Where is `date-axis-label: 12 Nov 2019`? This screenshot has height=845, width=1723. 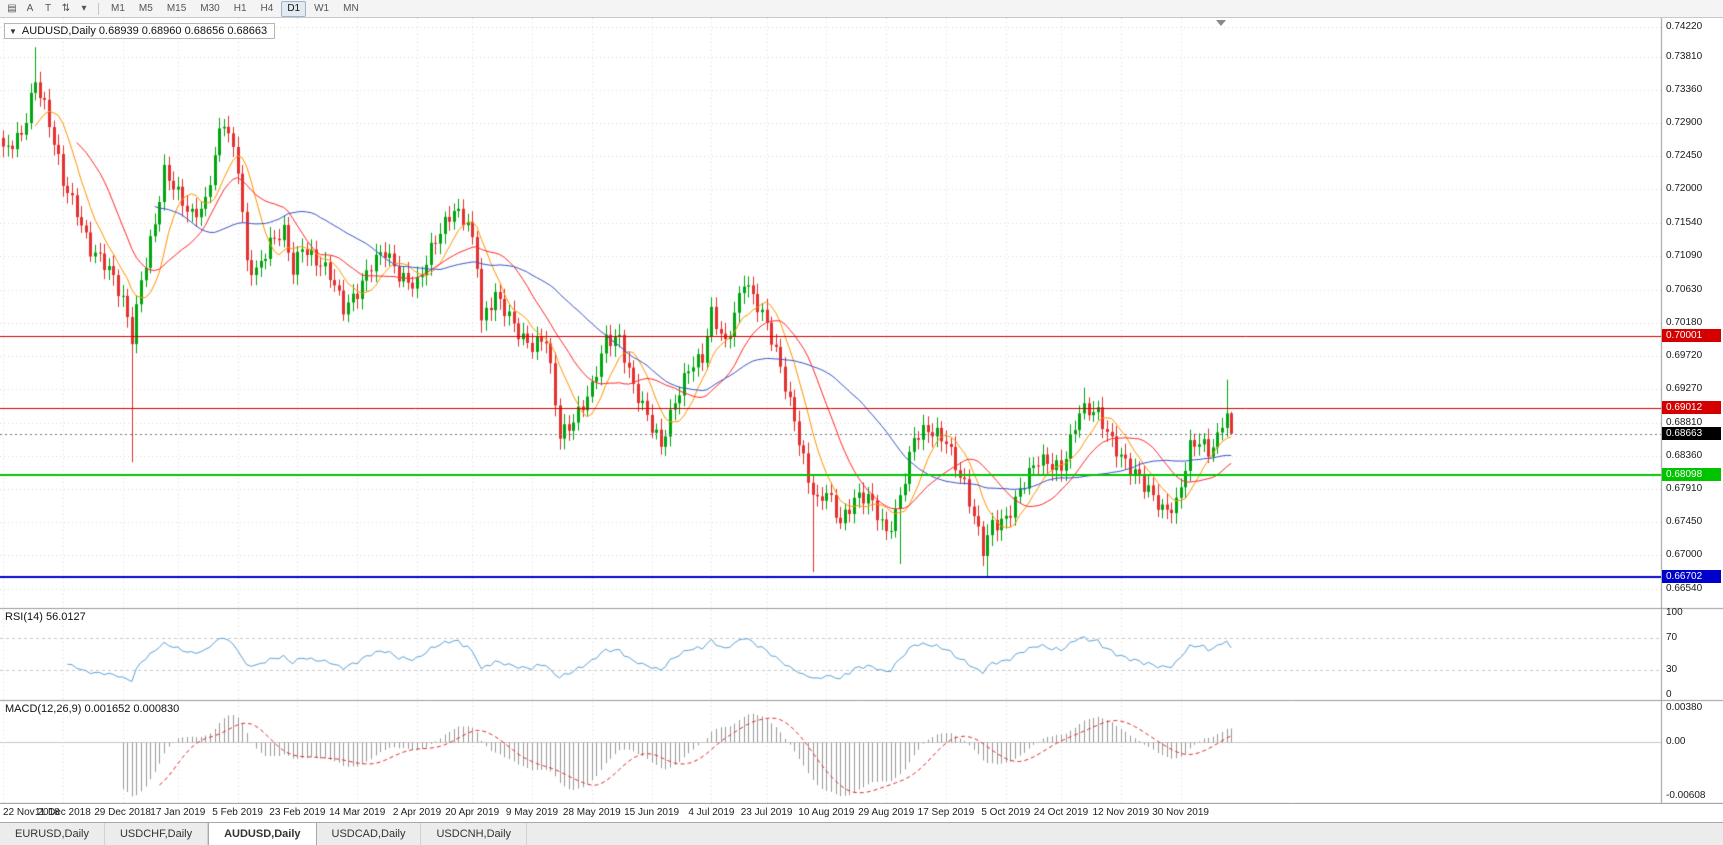 date-axis-label: 12 Nov 2019 is located at coordinates (1121, 812).